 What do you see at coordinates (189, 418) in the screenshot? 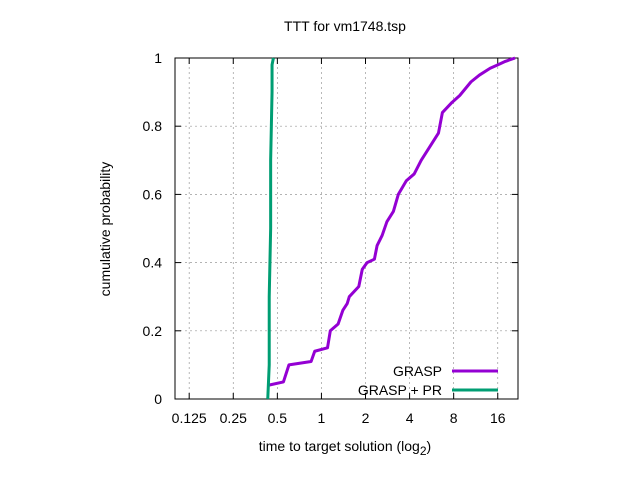
I see `x-tick-label: 0.125` at bounding box center [189, 418].